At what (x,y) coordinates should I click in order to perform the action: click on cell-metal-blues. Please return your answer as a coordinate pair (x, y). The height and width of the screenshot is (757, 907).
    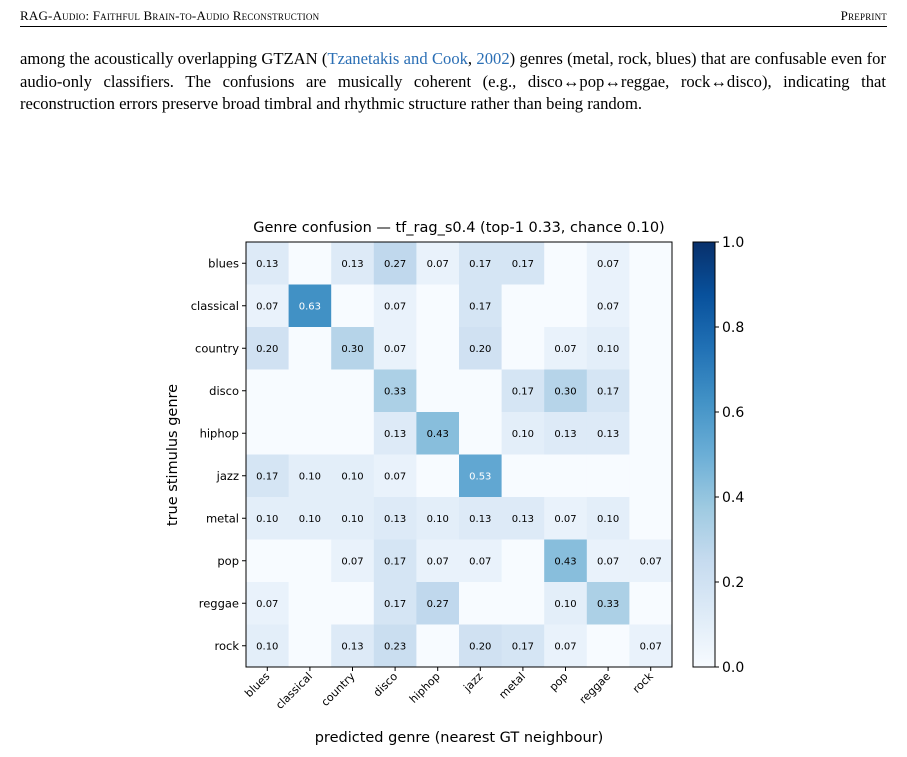
    Looking at the image, I should click on (268, 518).